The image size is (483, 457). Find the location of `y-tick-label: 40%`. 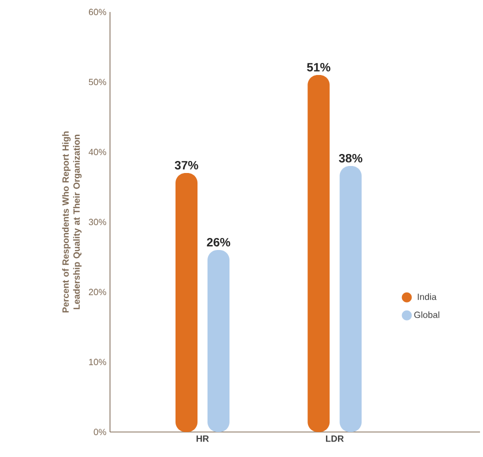

y-tick-label: 40% is located at coordinates (97, 152).